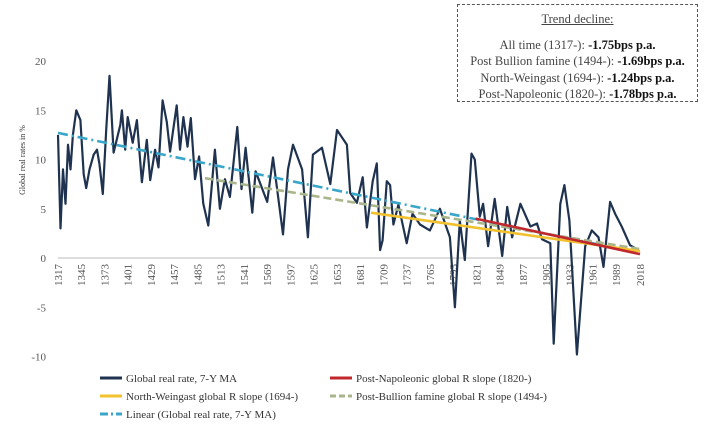 The width and height of the screenshot is (720, 429). I want to click on x-tick-label: 1849, so click(501, 275).